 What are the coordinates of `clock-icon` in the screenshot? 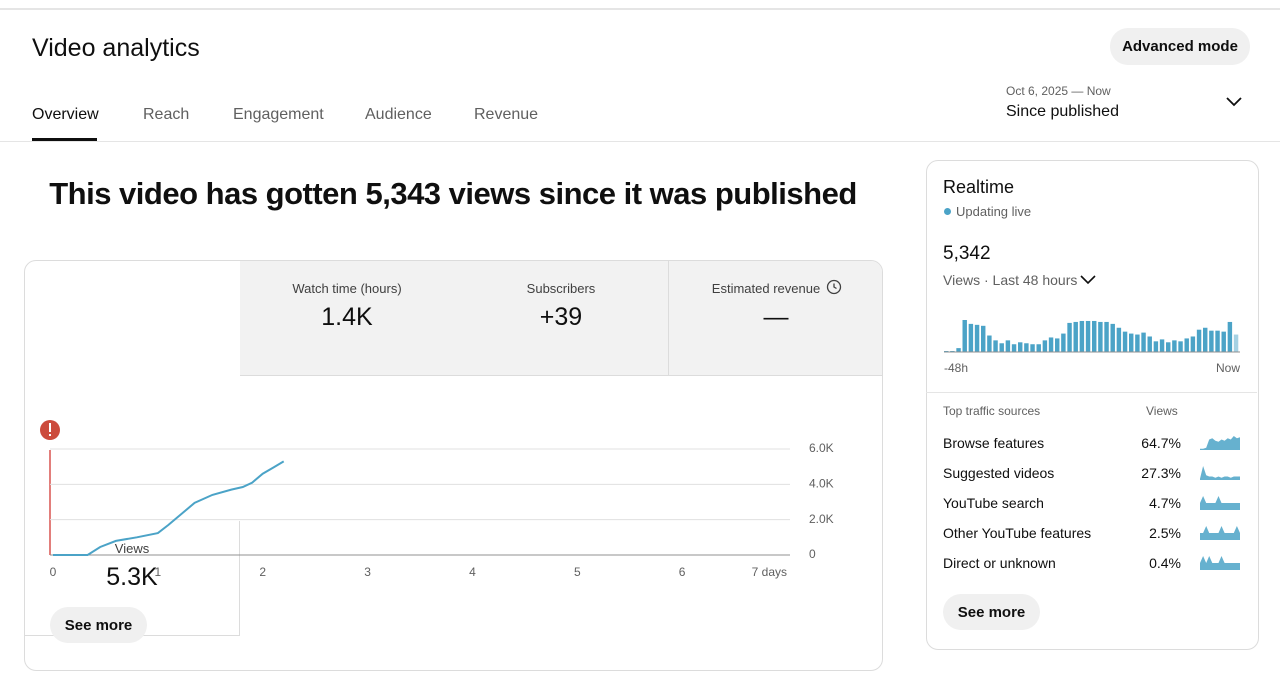 It's located at (834, 287).